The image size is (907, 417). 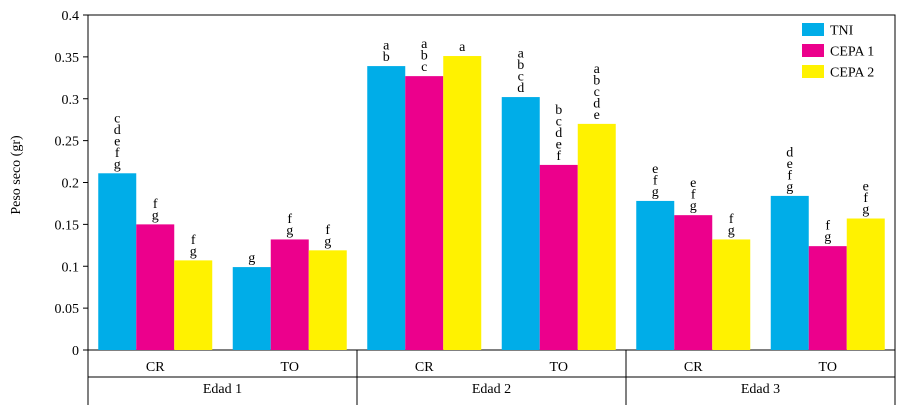 What do you see at coordinates (67, 309) in the screenshot?
I see `y-tick-label: 0.05` at bounding box center [67, 309].